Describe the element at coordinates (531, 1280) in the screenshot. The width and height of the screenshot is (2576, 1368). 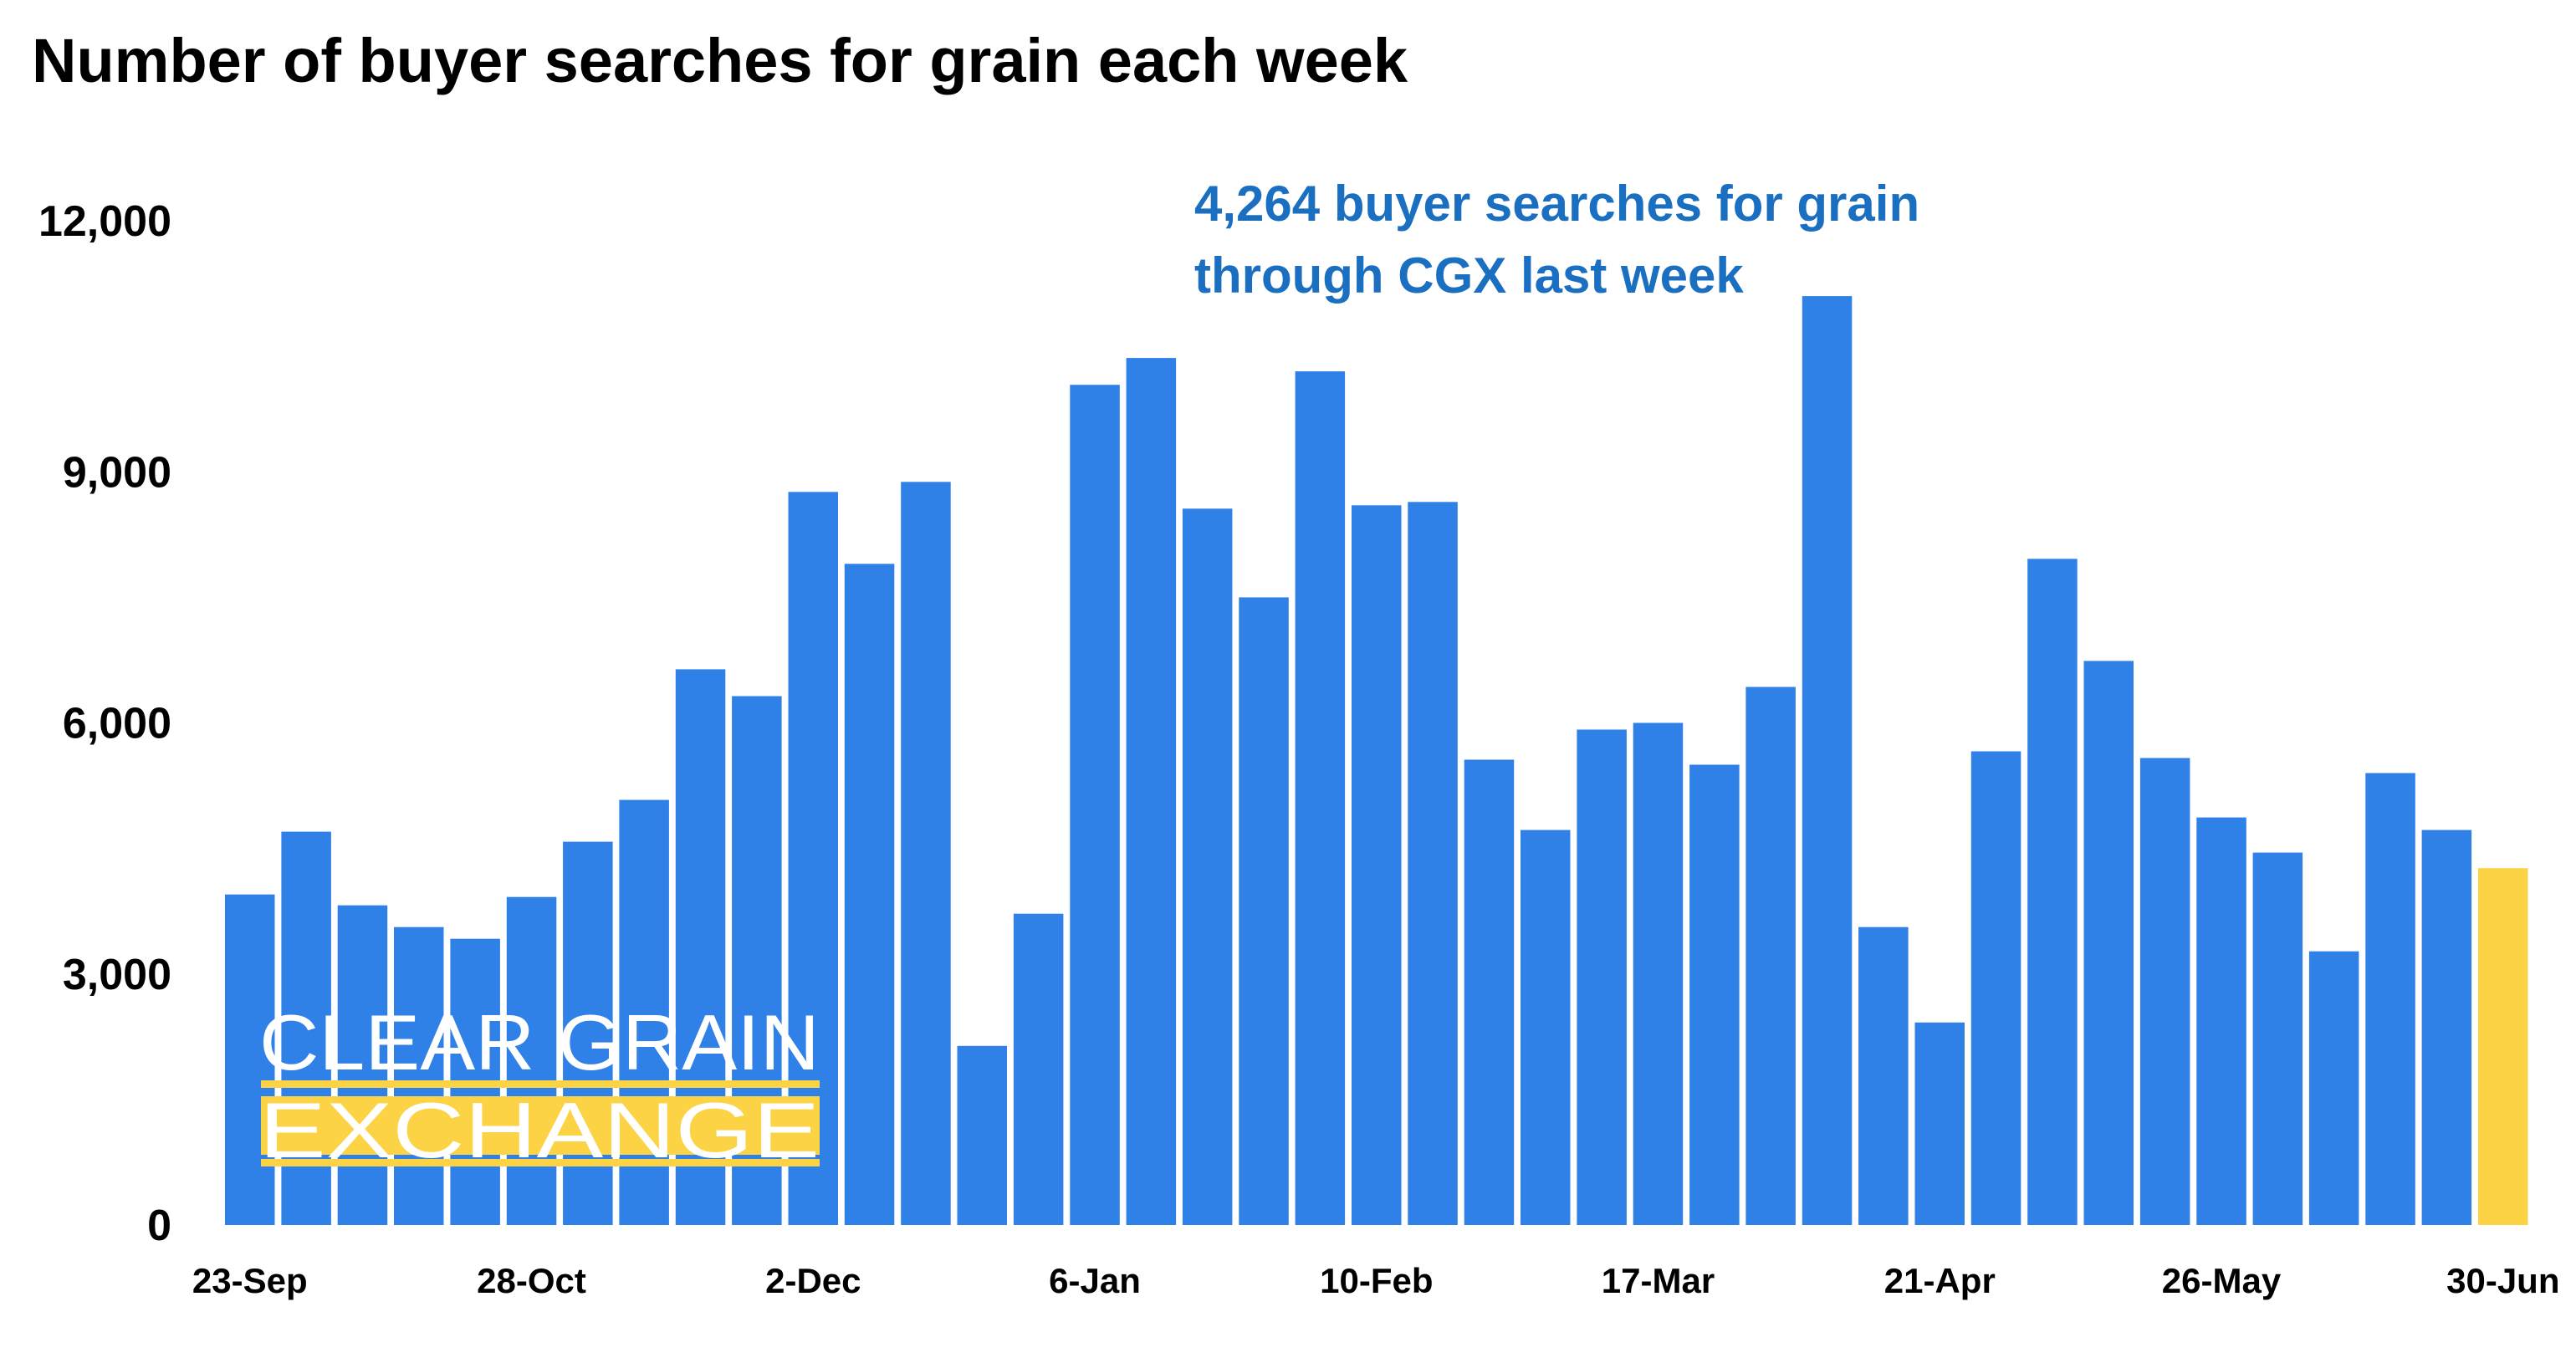
I see `x-tick-label: 28-Oct` at that location.